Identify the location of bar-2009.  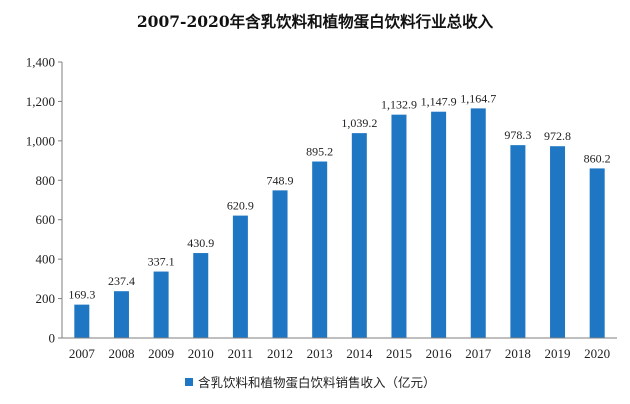
(161, 304).